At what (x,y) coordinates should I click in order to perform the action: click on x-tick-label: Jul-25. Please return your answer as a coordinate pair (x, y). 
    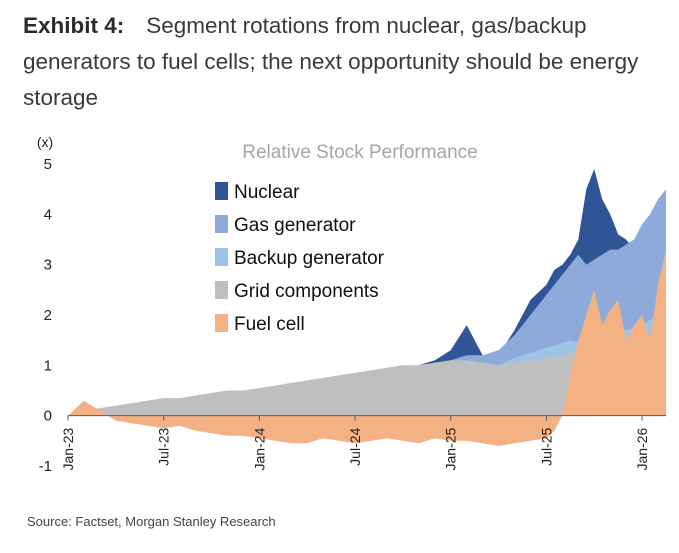
    Looking at the image, I should click on (546, 446).